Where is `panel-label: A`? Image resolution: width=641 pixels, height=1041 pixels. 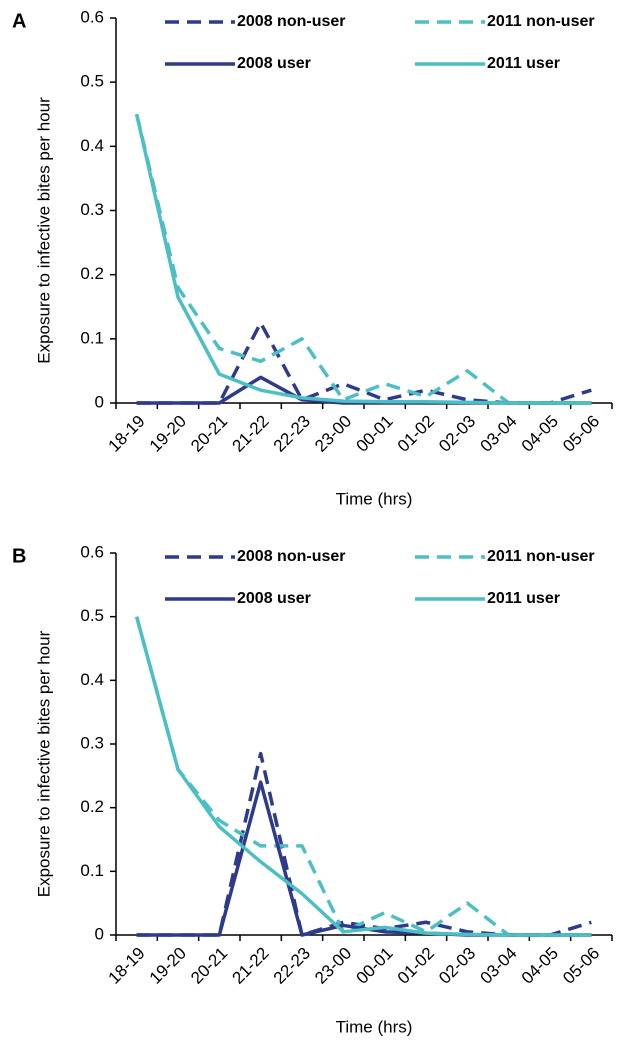 panel-label: A is located at coordinates (19, 21).